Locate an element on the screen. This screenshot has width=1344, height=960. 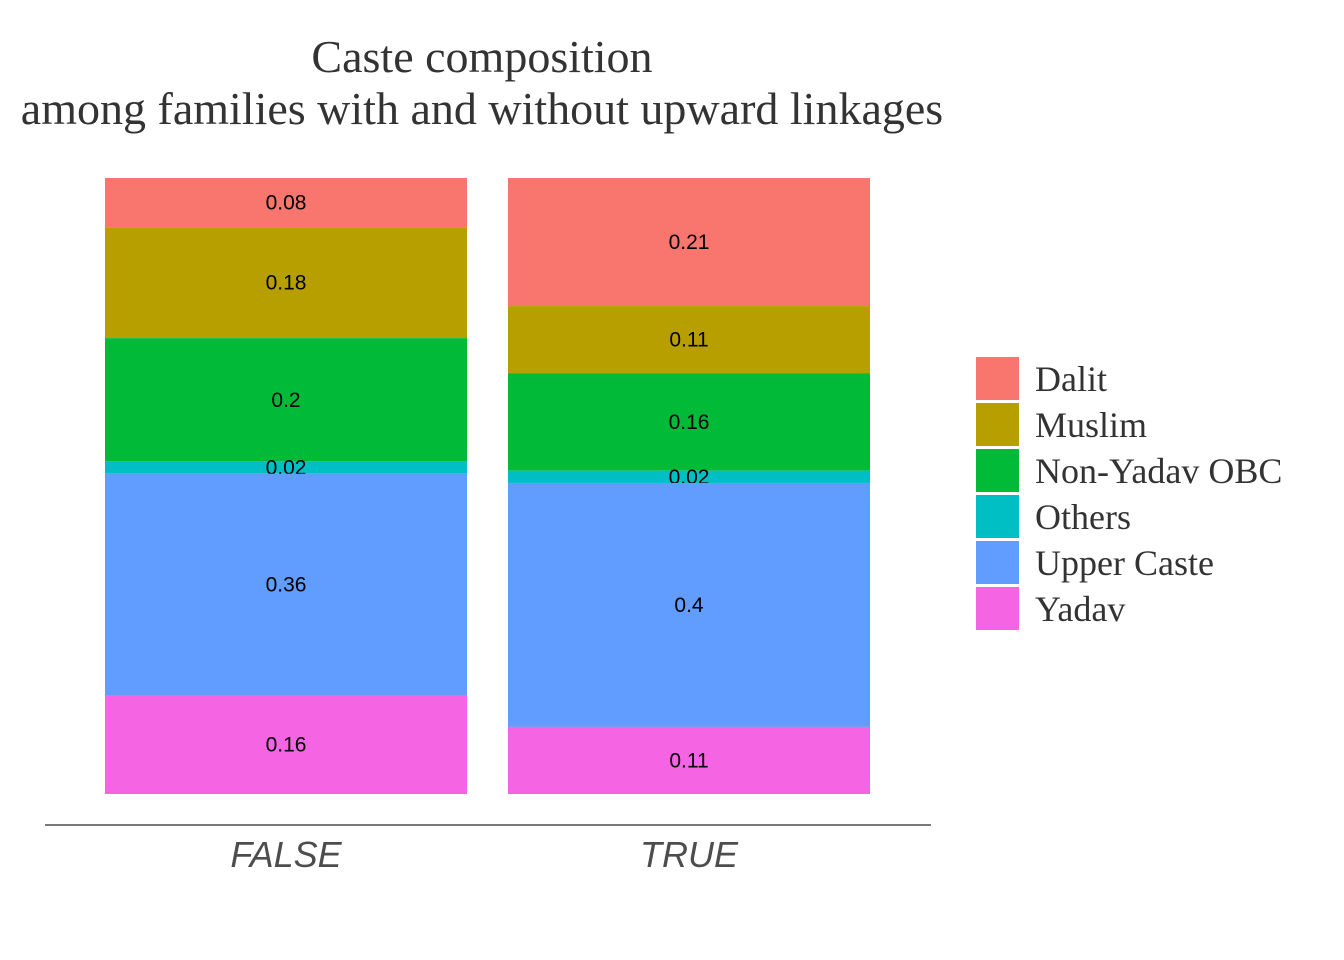
data-label-false-non-yadav-obc: 0.2 is located at coordinates (285, 400).